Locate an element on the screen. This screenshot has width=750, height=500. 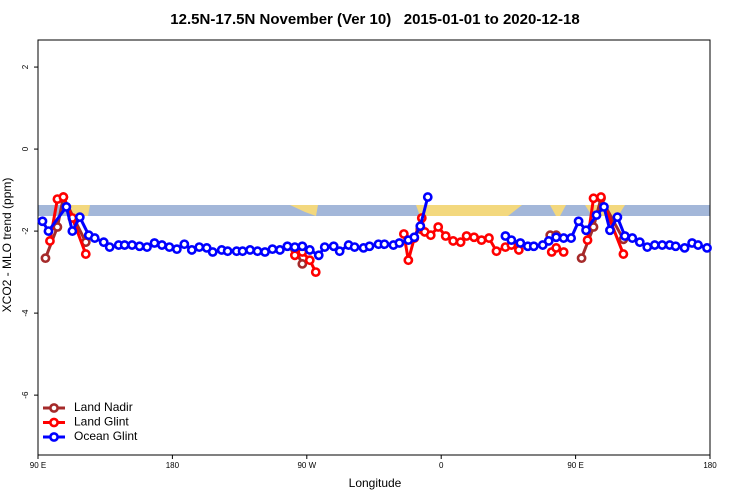
y-tick-label: -2 is located at coordinates (25, 231).